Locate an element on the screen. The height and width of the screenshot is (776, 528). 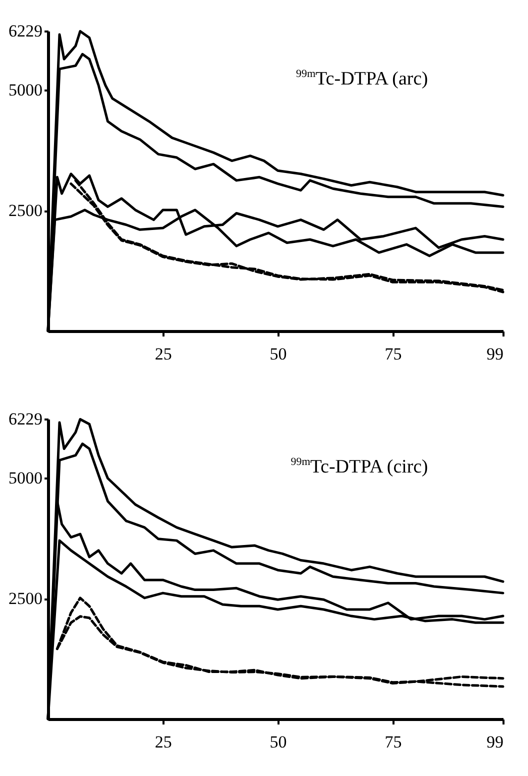
annotation: $^{99m}$Tc-DTPA (arc) is located at coordinates (362, 79).